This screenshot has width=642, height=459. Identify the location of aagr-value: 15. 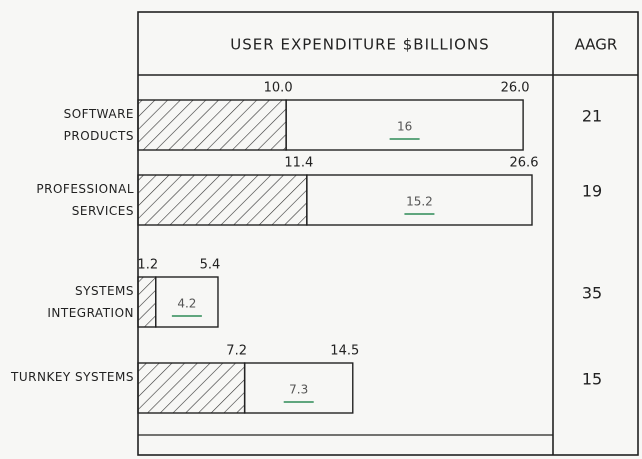
(592, 379).